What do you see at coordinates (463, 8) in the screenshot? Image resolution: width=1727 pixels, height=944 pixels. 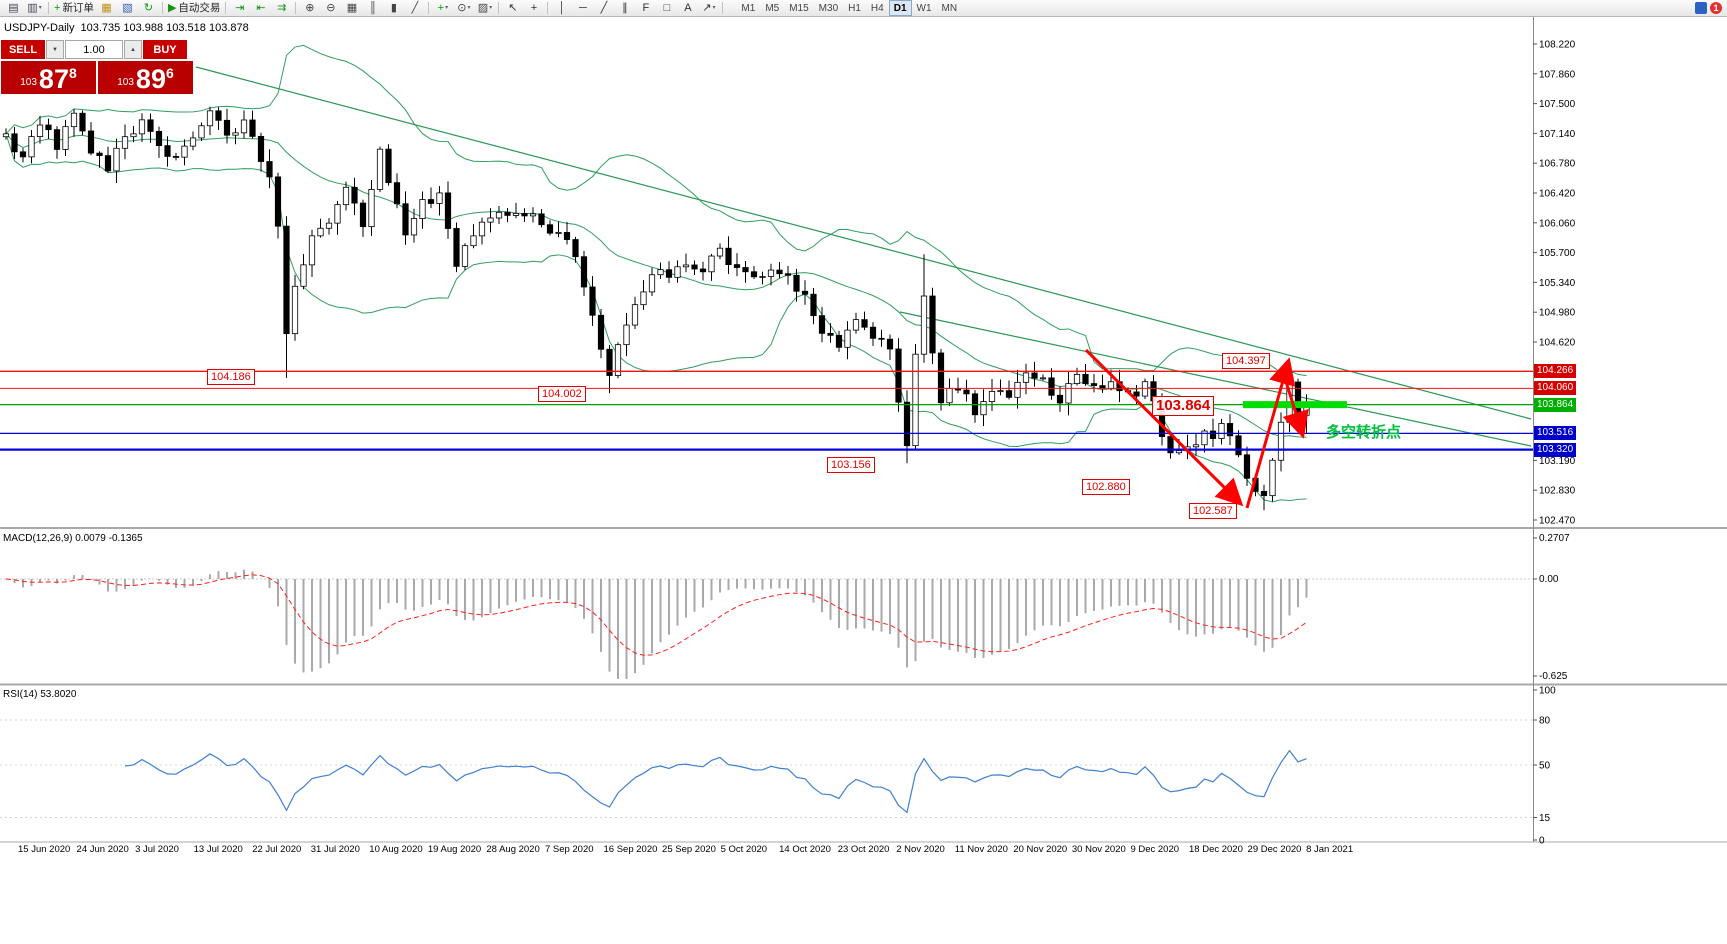 I see `periods-list-button: ⊙ ▾` at bounding box center [463, 8].